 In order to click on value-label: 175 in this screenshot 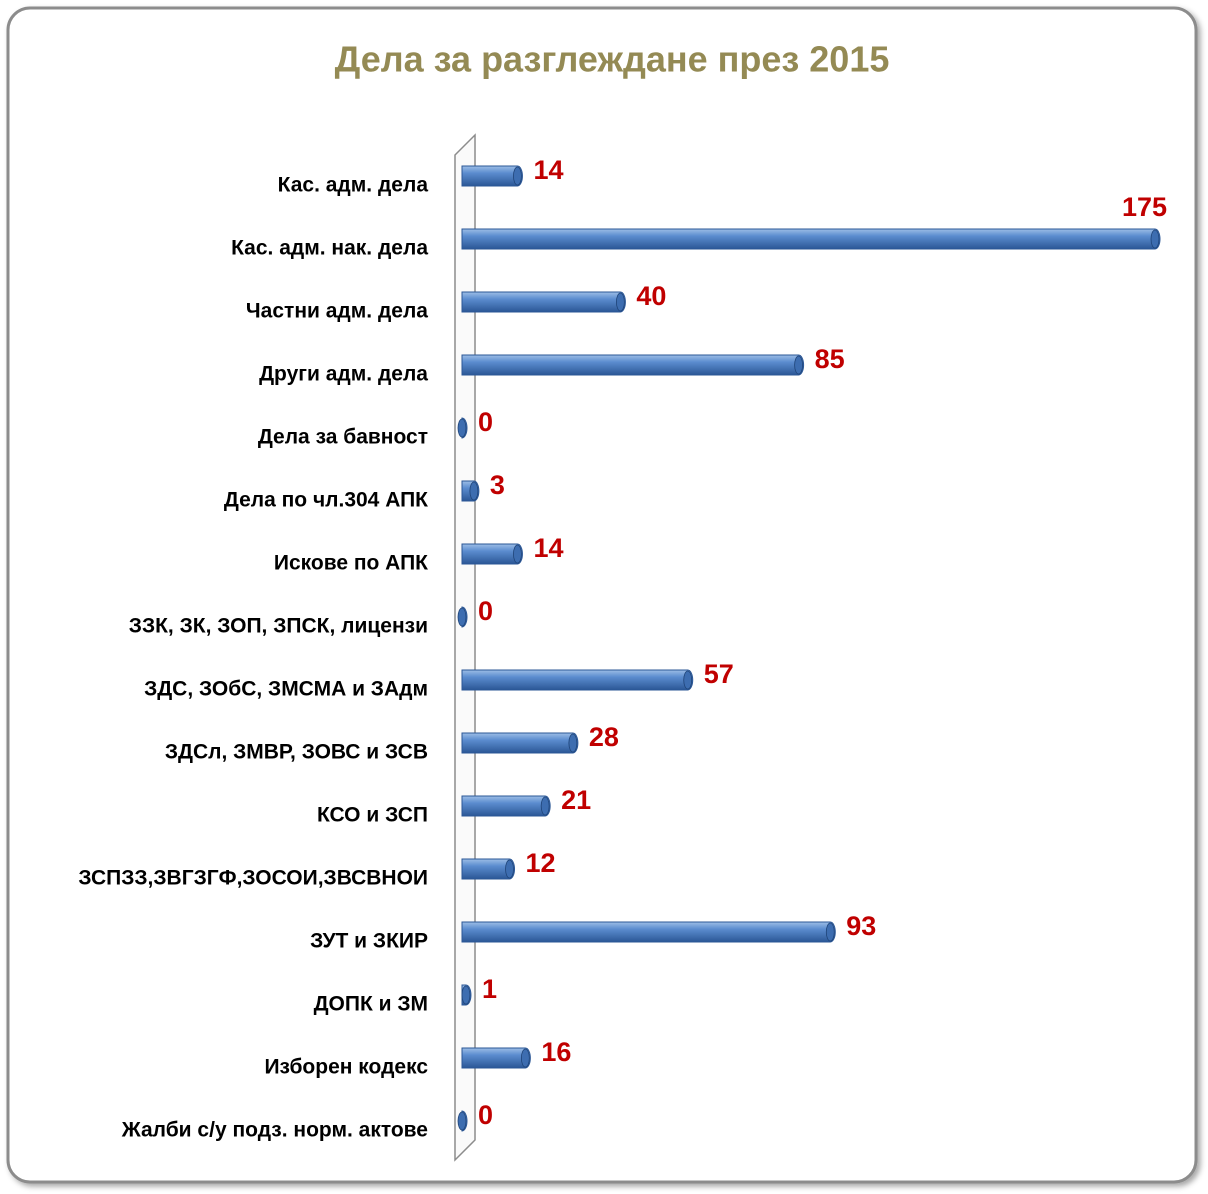, I will do `click(1144, 207)`.